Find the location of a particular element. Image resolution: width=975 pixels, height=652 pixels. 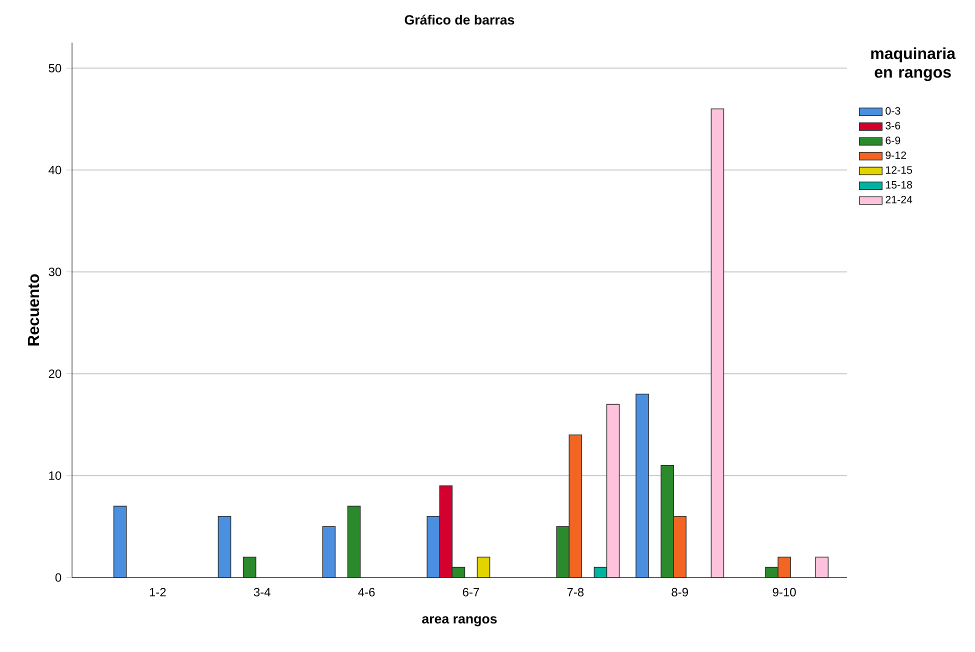

x-tick-label: 1-2 is located at coordinates (158, 592).